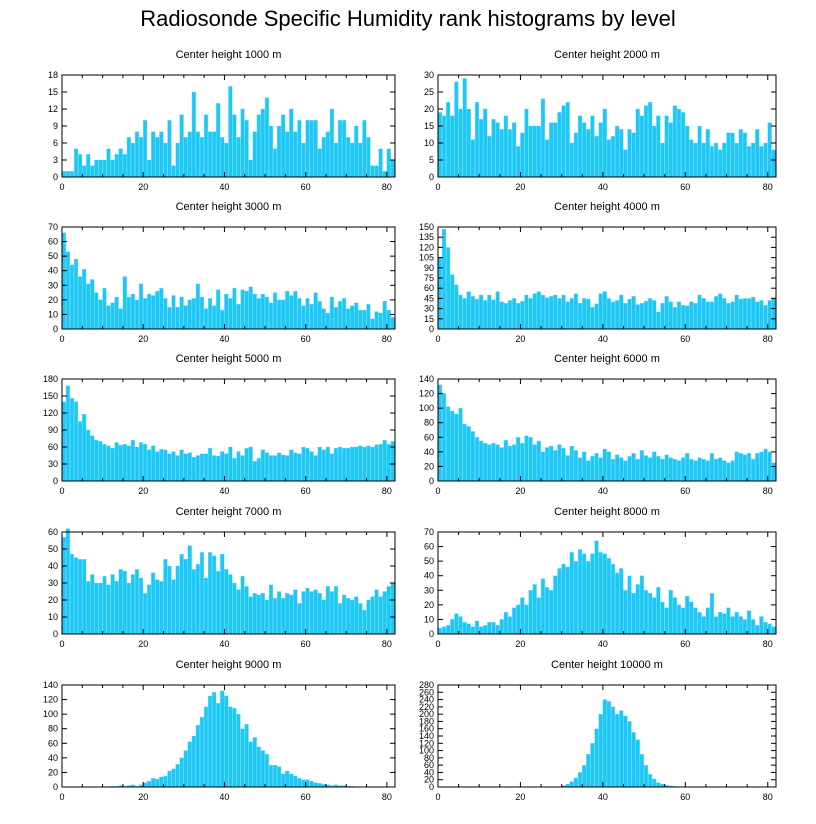  What do you see at coordinates (429, 319) in the screenshot?
I see `y-tick-label: 15` at bounding box center [429, 319].